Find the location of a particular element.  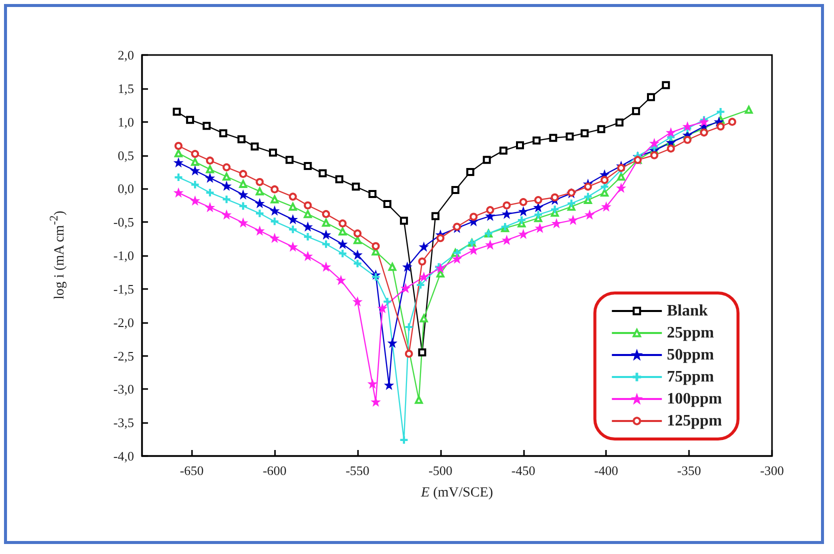

legend-label: 125ppm is located at coordinates (694, 421).